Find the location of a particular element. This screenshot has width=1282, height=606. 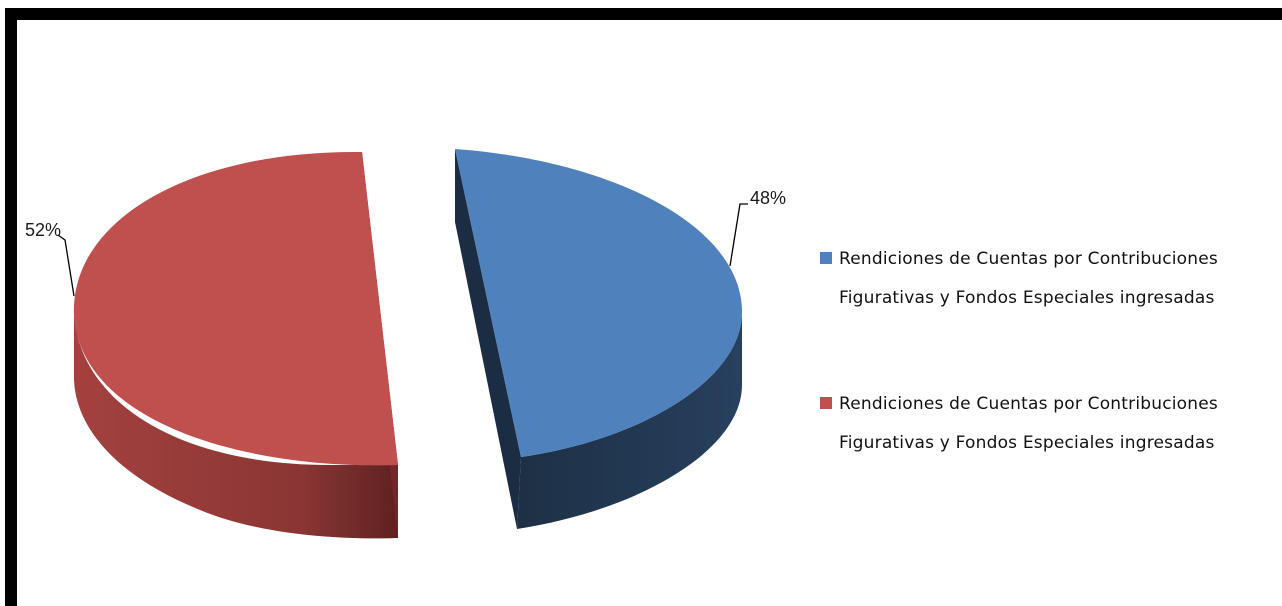

pie-slice-blue-side is located at coordinates (629, 420).